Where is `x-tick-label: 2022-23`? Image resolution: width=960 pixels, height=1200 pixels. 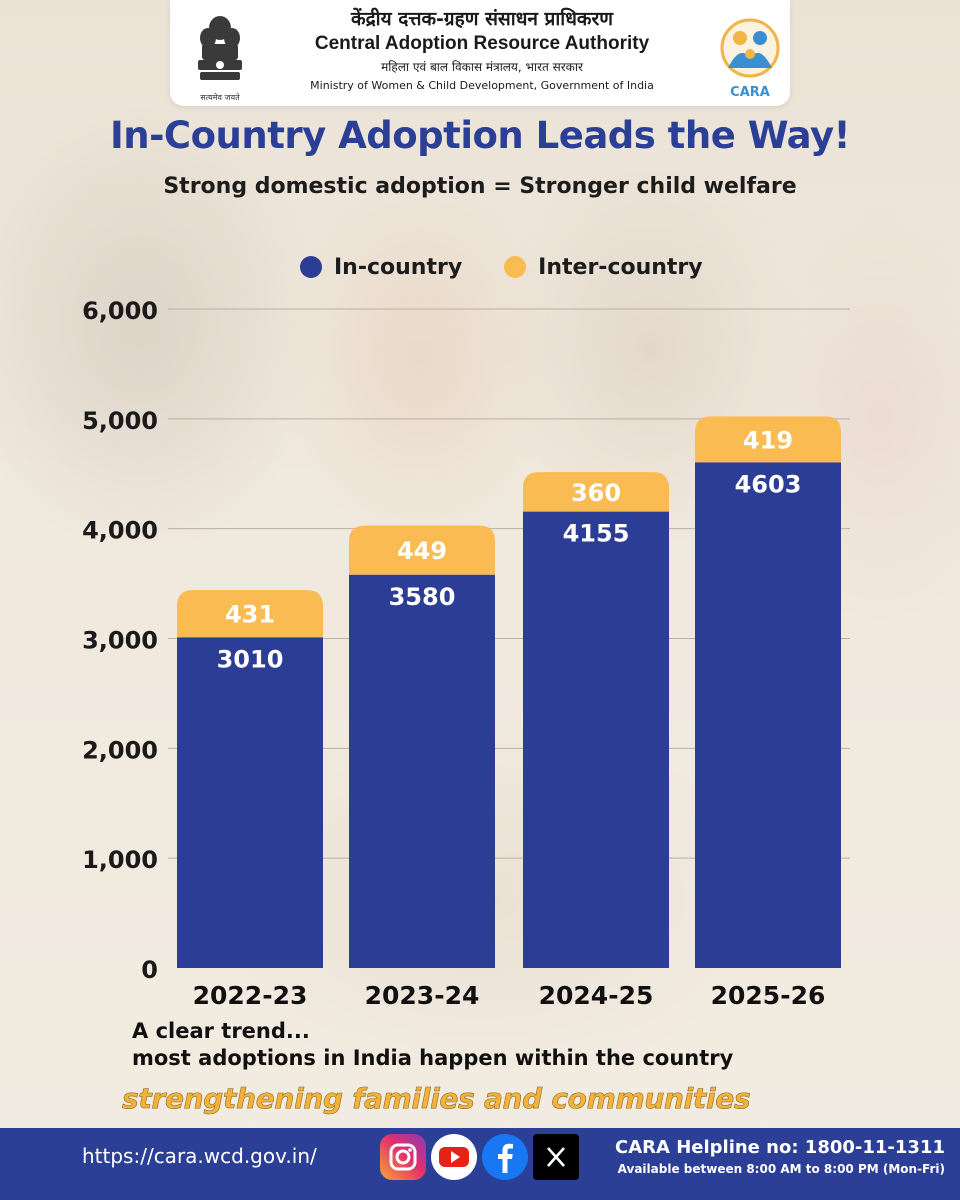
x-tick-label: 2022-23 is located at coordinates (250, 995).